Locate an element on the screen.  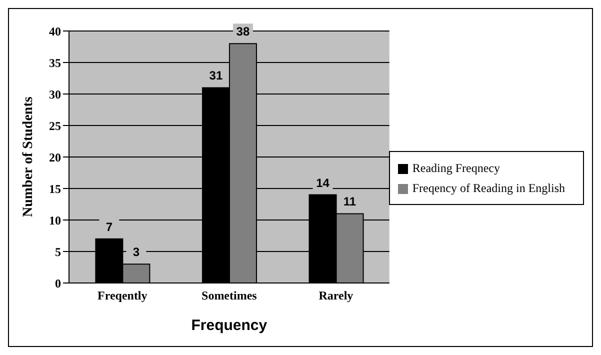
y-tick-label: 25 is located at coordinates (55, 125).